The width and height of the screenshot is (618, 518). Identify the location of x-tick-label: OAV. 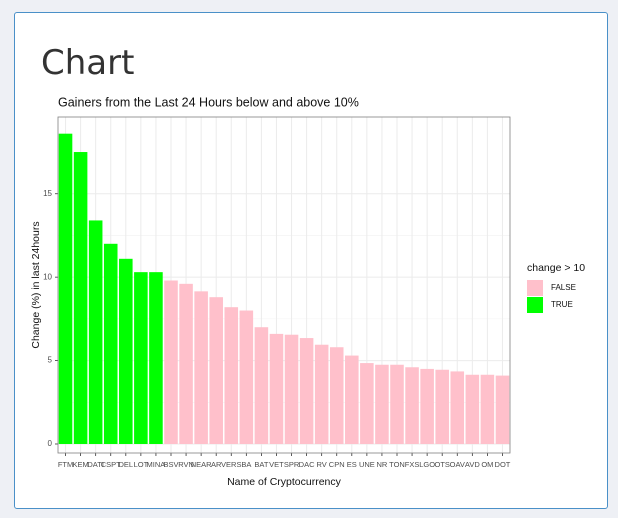
(457, 464).